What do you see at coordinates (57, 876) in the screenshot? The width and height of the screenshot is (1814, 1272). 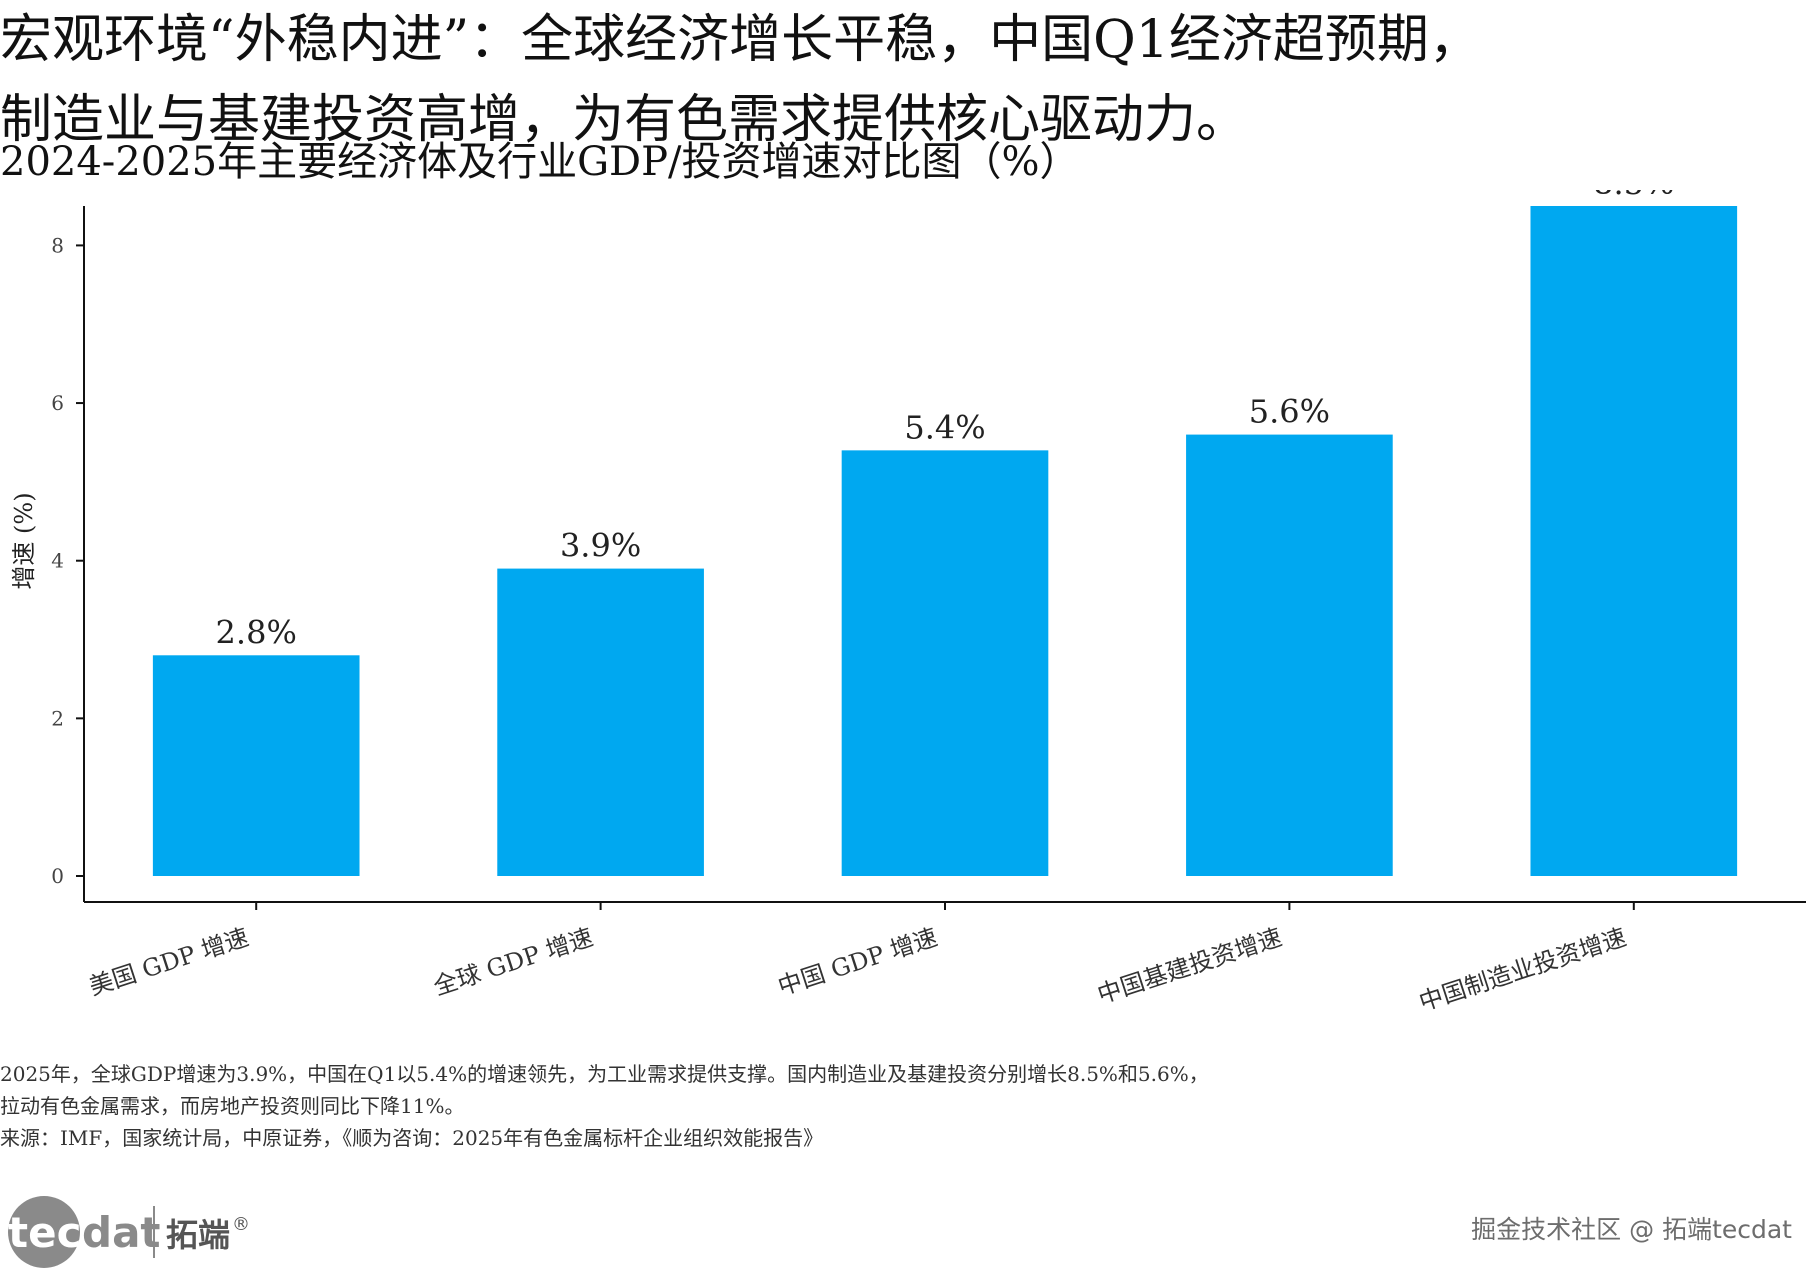 I see `y-tick-label: 0` at bounding box center [57, 876].